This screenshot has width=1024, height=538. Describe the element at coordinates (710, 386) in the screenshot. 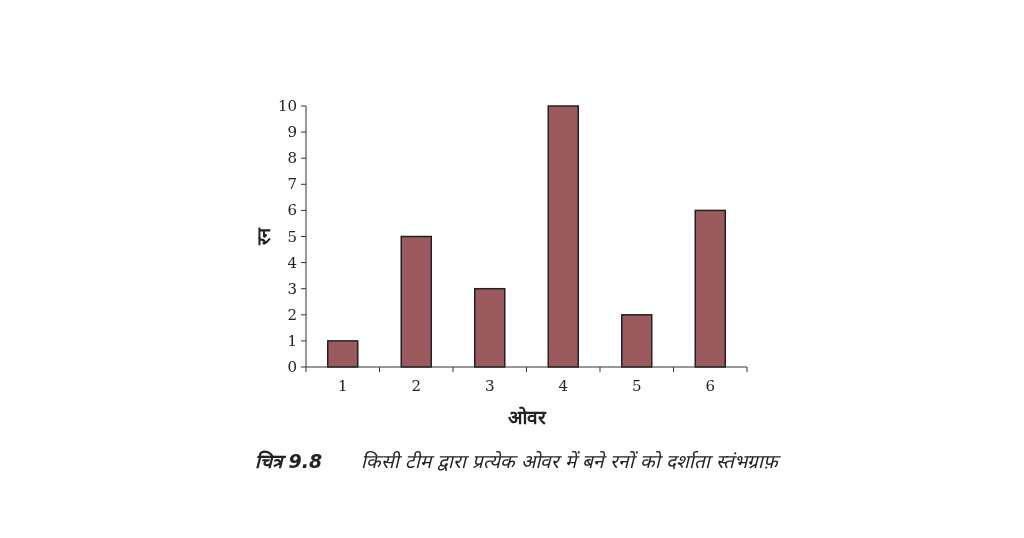

I see `x-tick-label: 6` at that location.